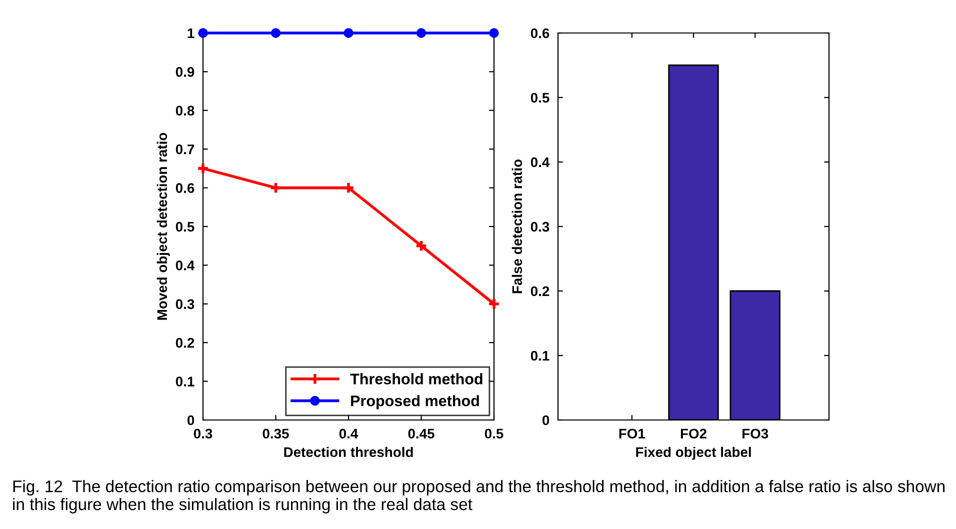 The image size is (956, 529). I want to click on legend-label: Proposed method, so click(415, 402).